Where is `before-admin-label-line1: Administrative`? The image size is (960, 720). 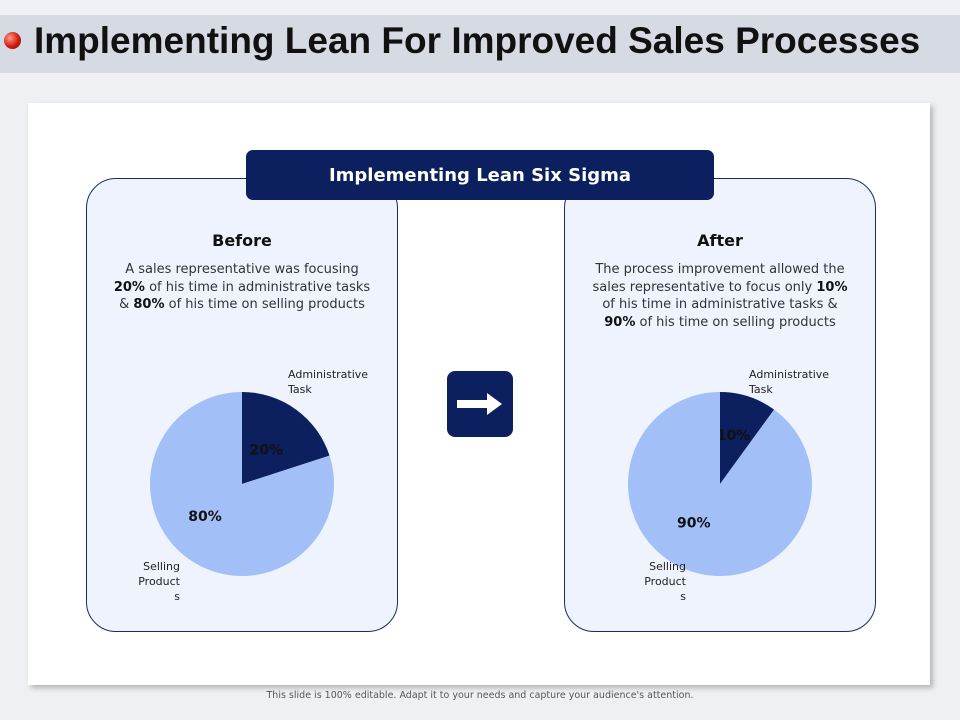 before-admin-label-line1: Administrative is located at coordinates (328, 374).